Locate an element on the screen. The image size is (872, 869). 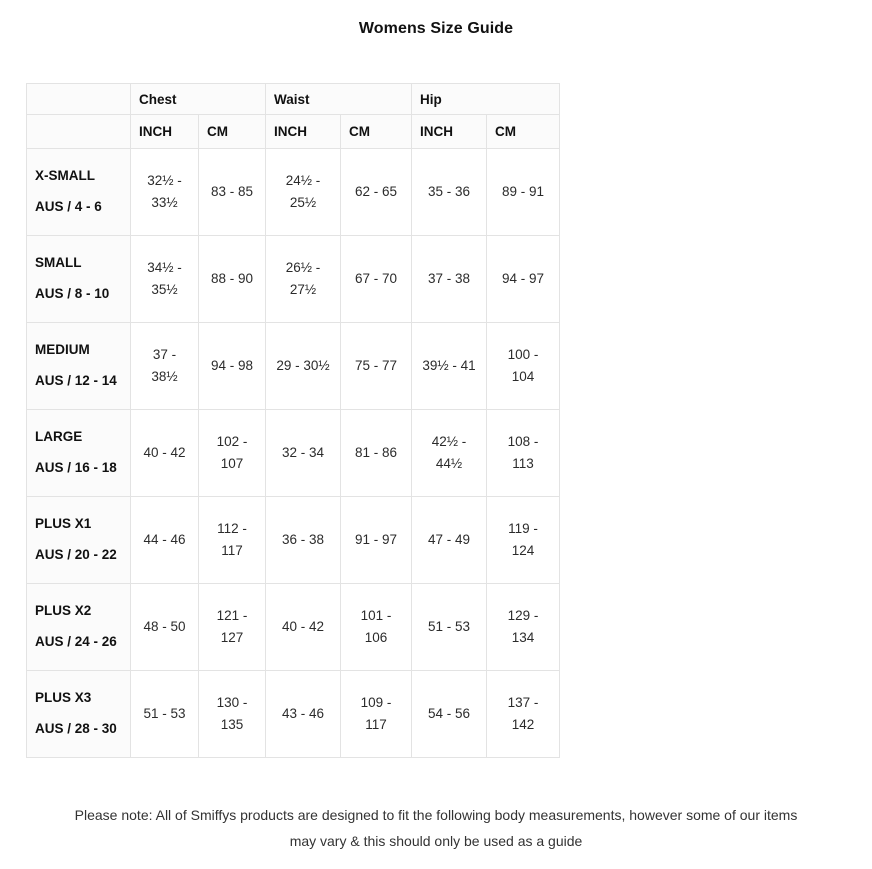
unit-header-chest-cm: CM is located at coordinates (232, 131).